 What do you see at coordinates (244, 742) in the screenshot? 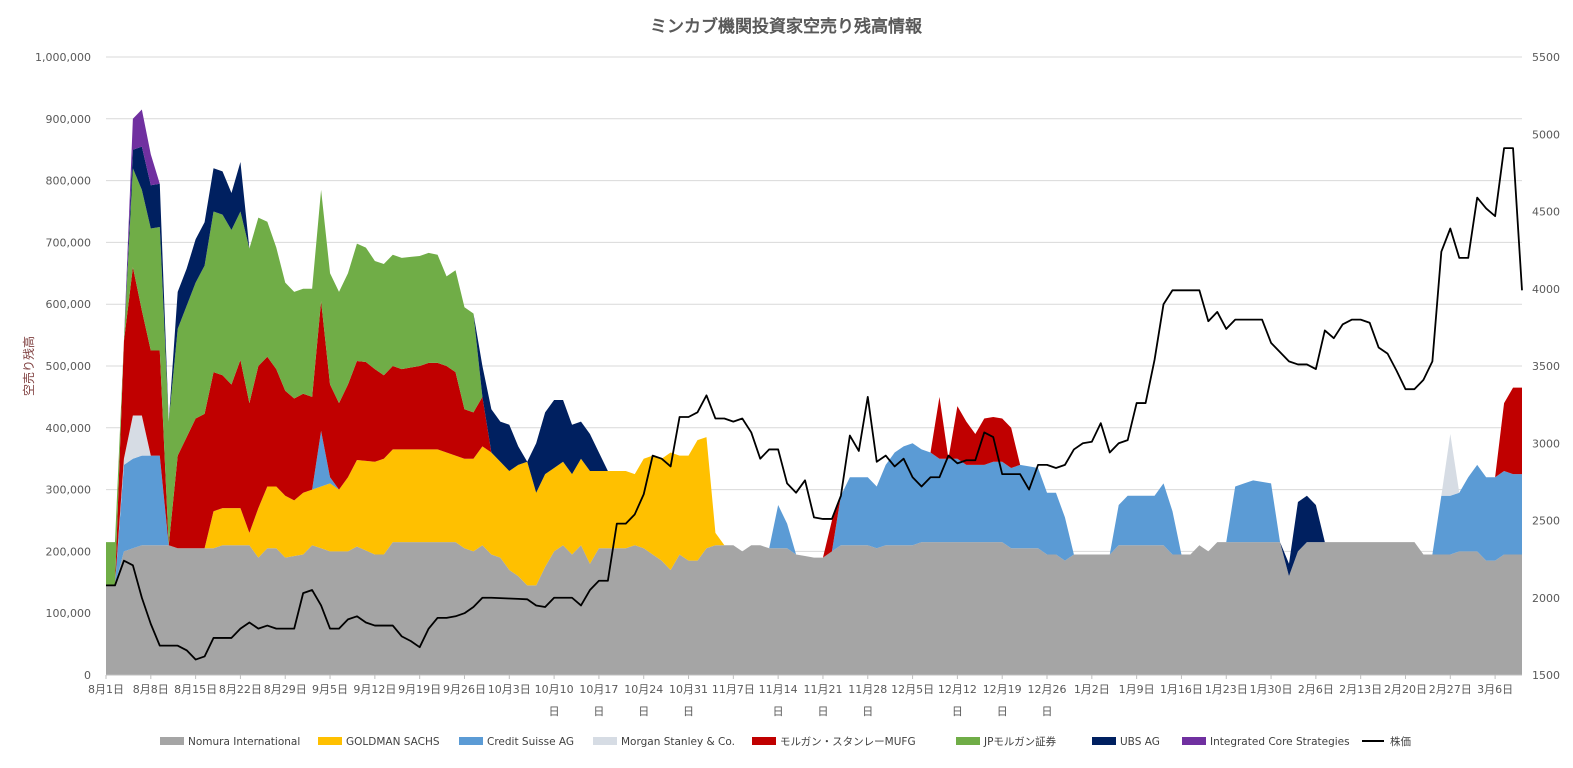
I see `legend-label: Nomura International` at bounding box center [244, 742].